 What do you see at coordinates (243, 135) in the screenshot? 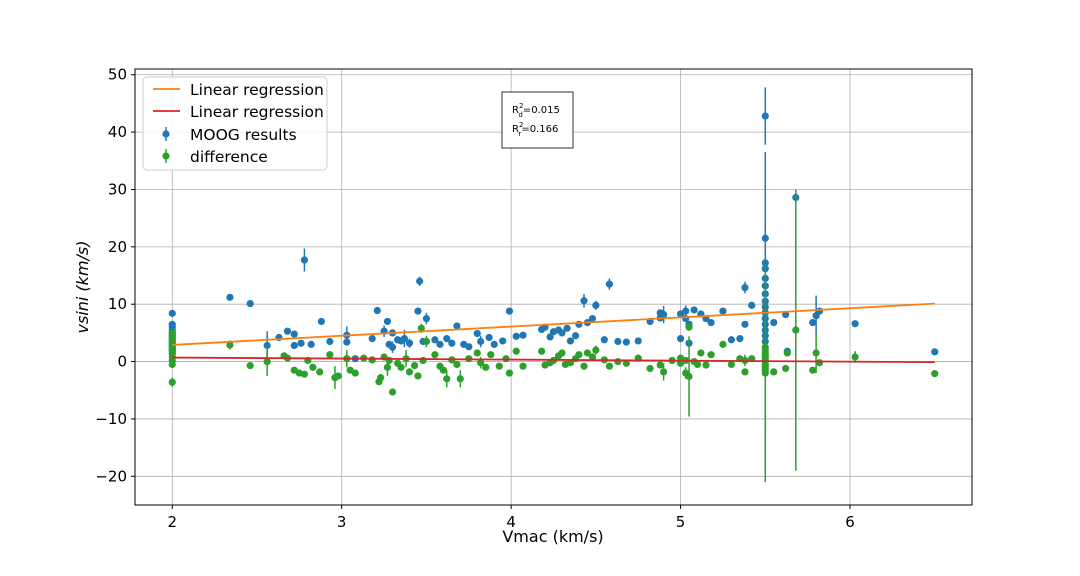
I see `legend-label-moog: MOOG results` at bounding box center [243, 135].